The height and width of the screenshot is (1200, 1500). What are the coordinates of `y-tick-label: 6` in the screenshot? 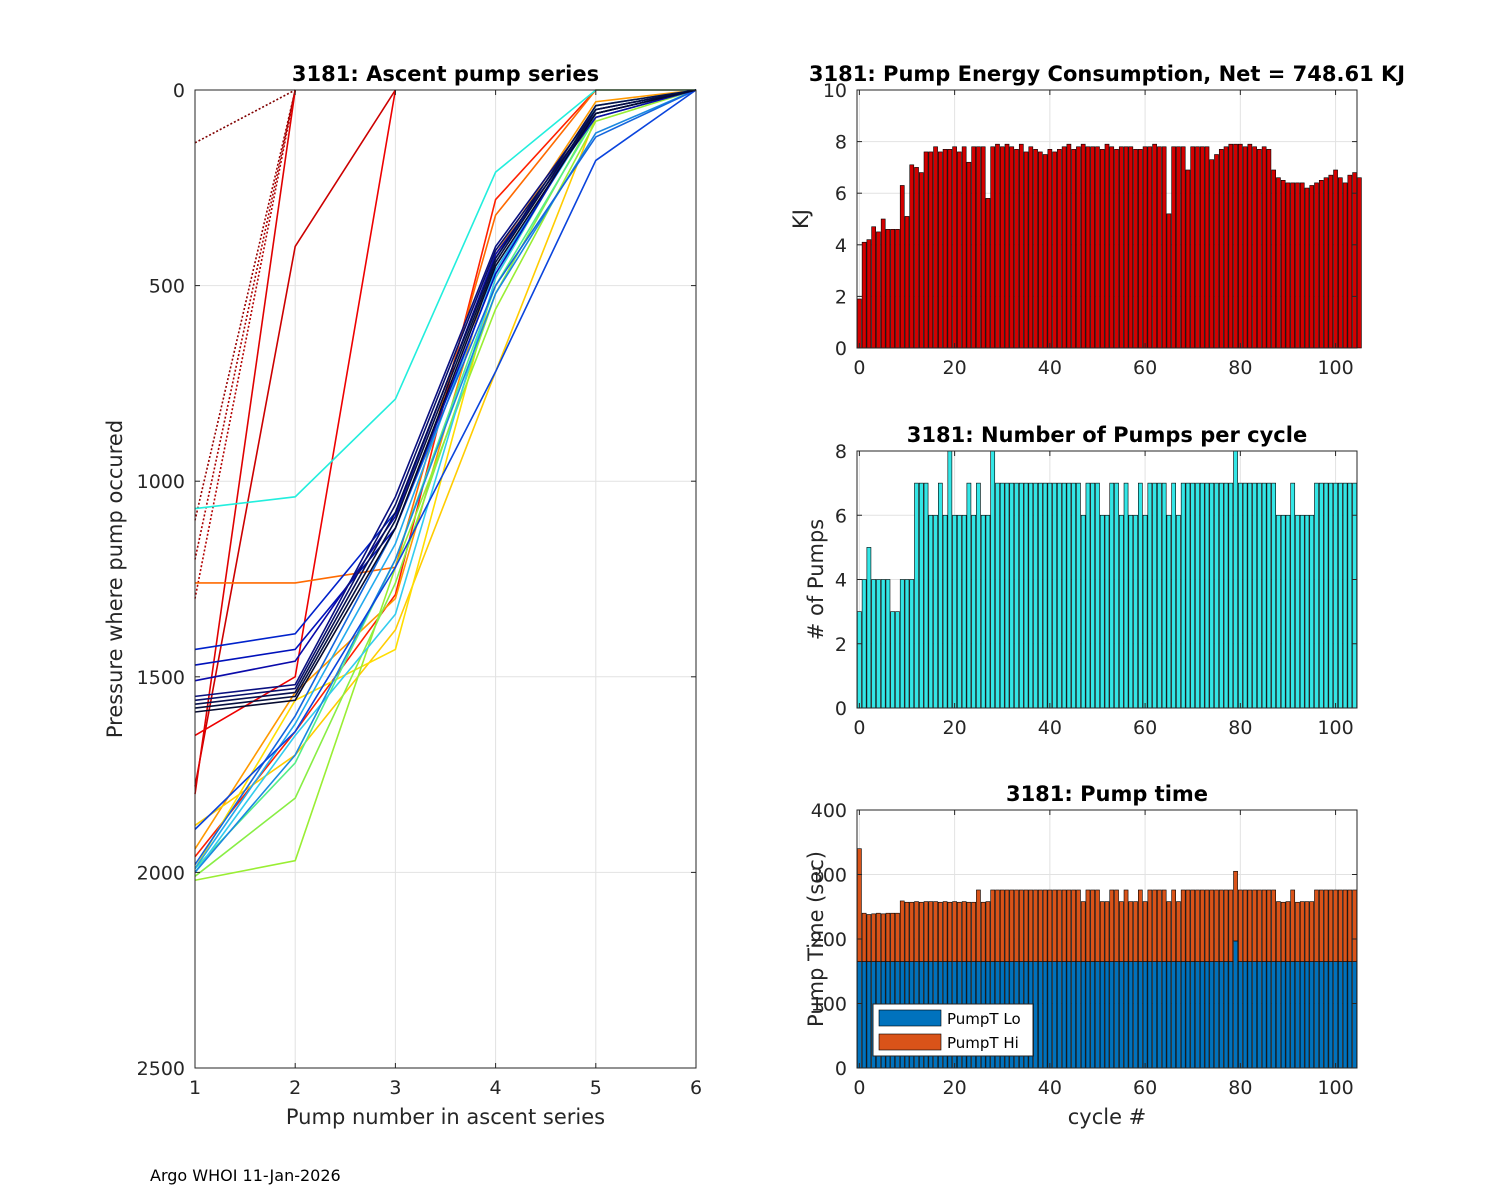 It's located at (841, 194).